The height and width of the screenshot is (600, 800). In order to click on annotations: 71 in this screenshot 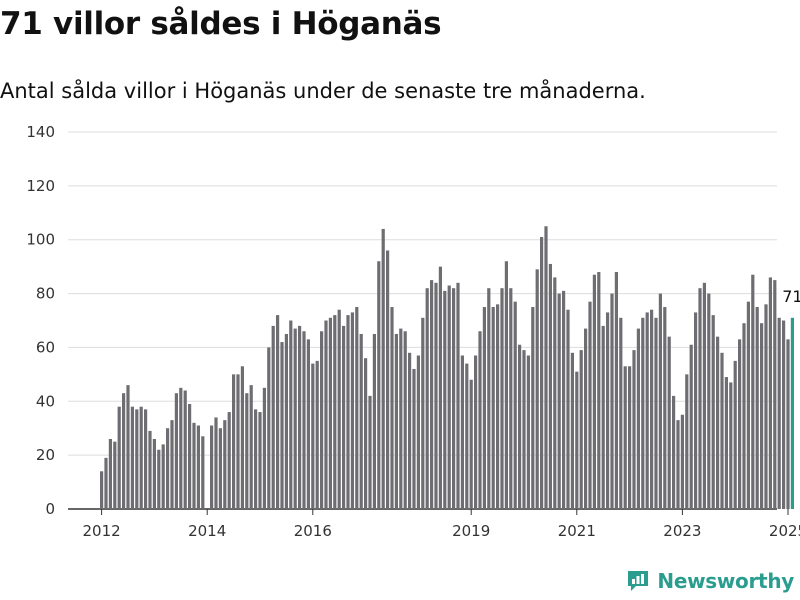, I will do `click(791, 296)`.